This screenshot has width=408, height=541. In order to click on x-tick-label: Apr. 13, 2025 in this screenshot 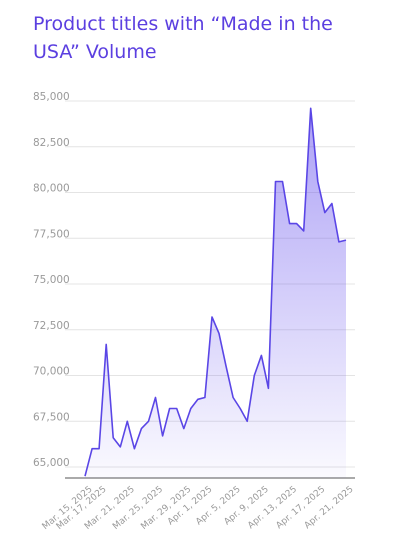, I will do `click(272, 508)`.